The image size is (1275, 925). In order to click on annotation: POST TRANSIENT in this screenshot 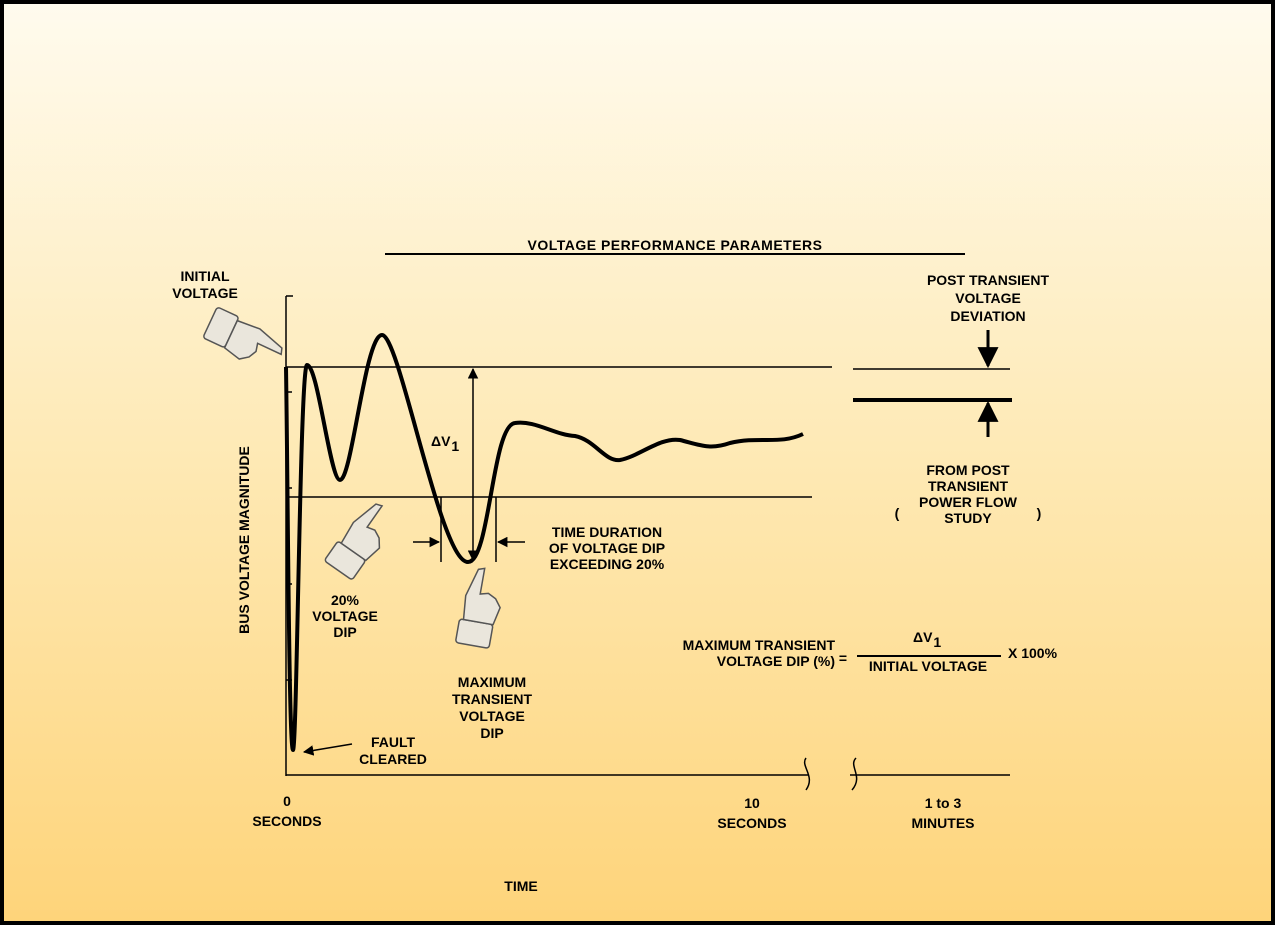, I will do `click(988, 280)`.